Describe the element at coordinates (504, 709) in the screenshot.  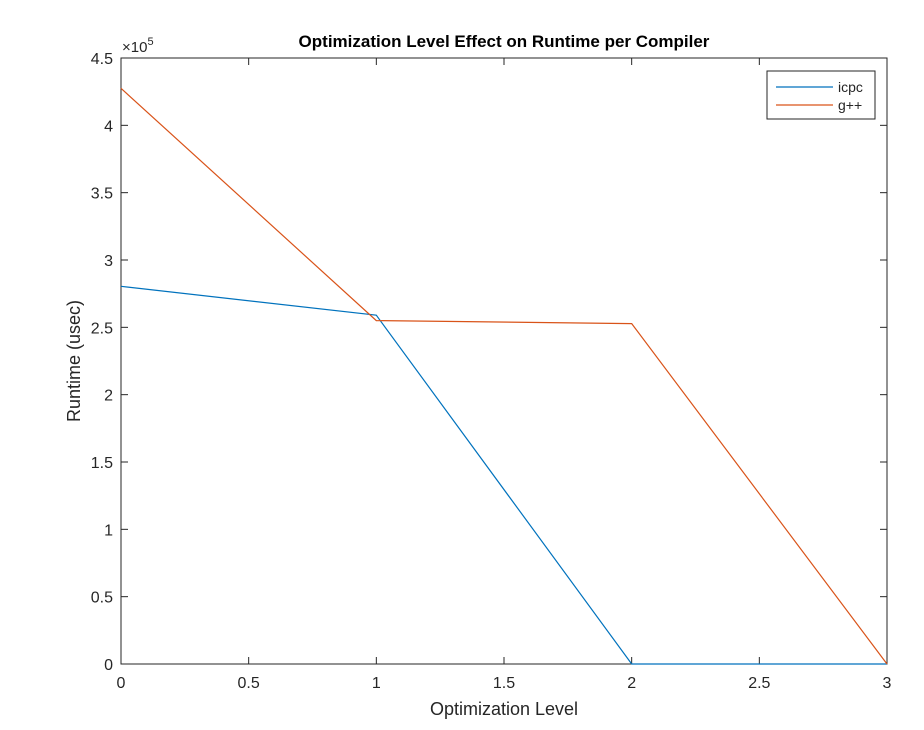
I see `x-axis-label: Optimization Level` at that location.